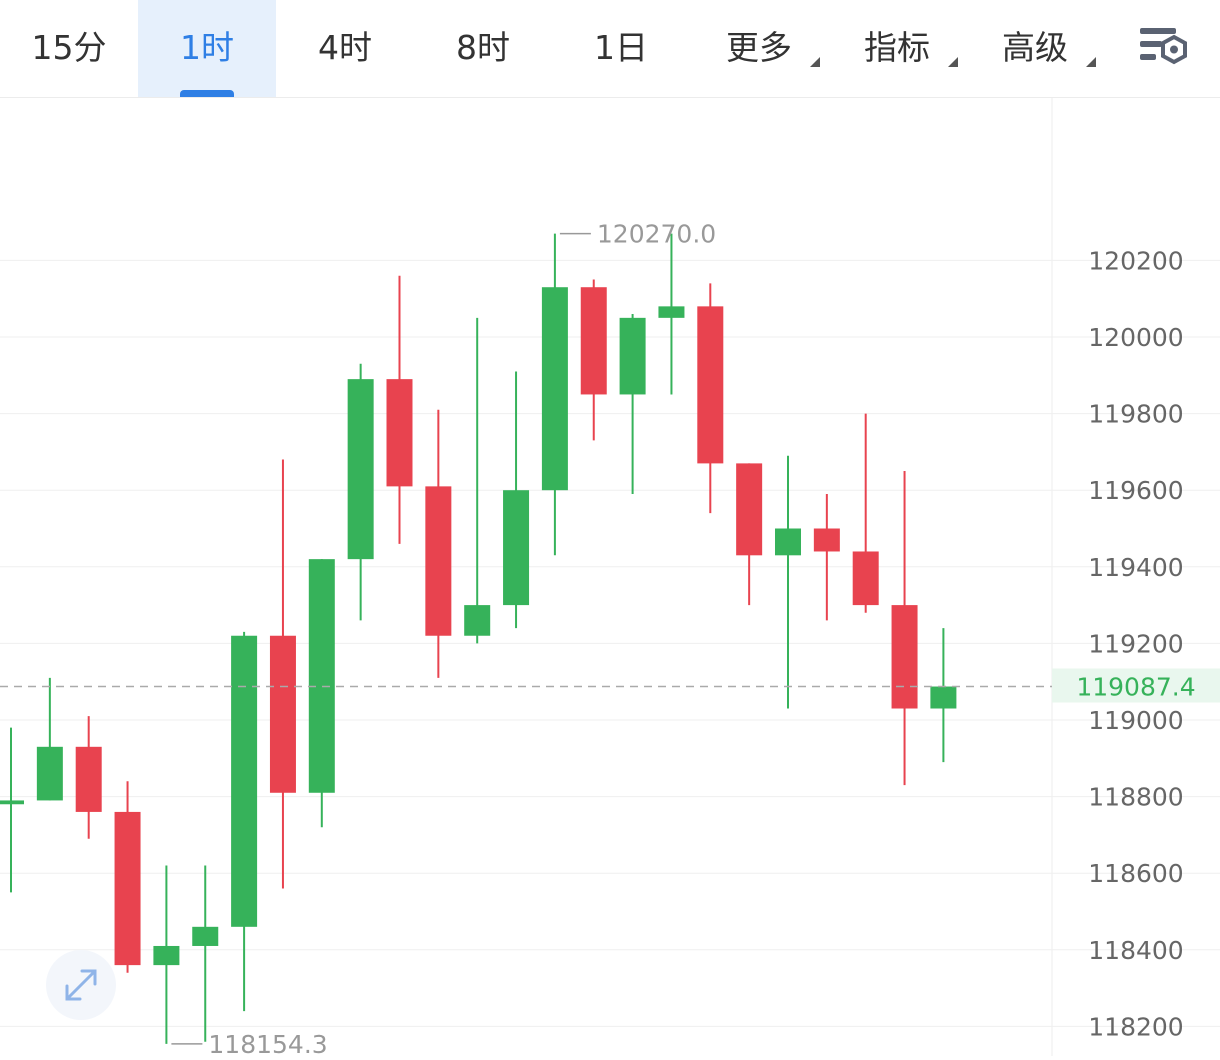 The image size is (1220, 1060). Describe the element at coordinates (207, 48) in the screenshot. I see `tab-1hour: 1时` at that location.